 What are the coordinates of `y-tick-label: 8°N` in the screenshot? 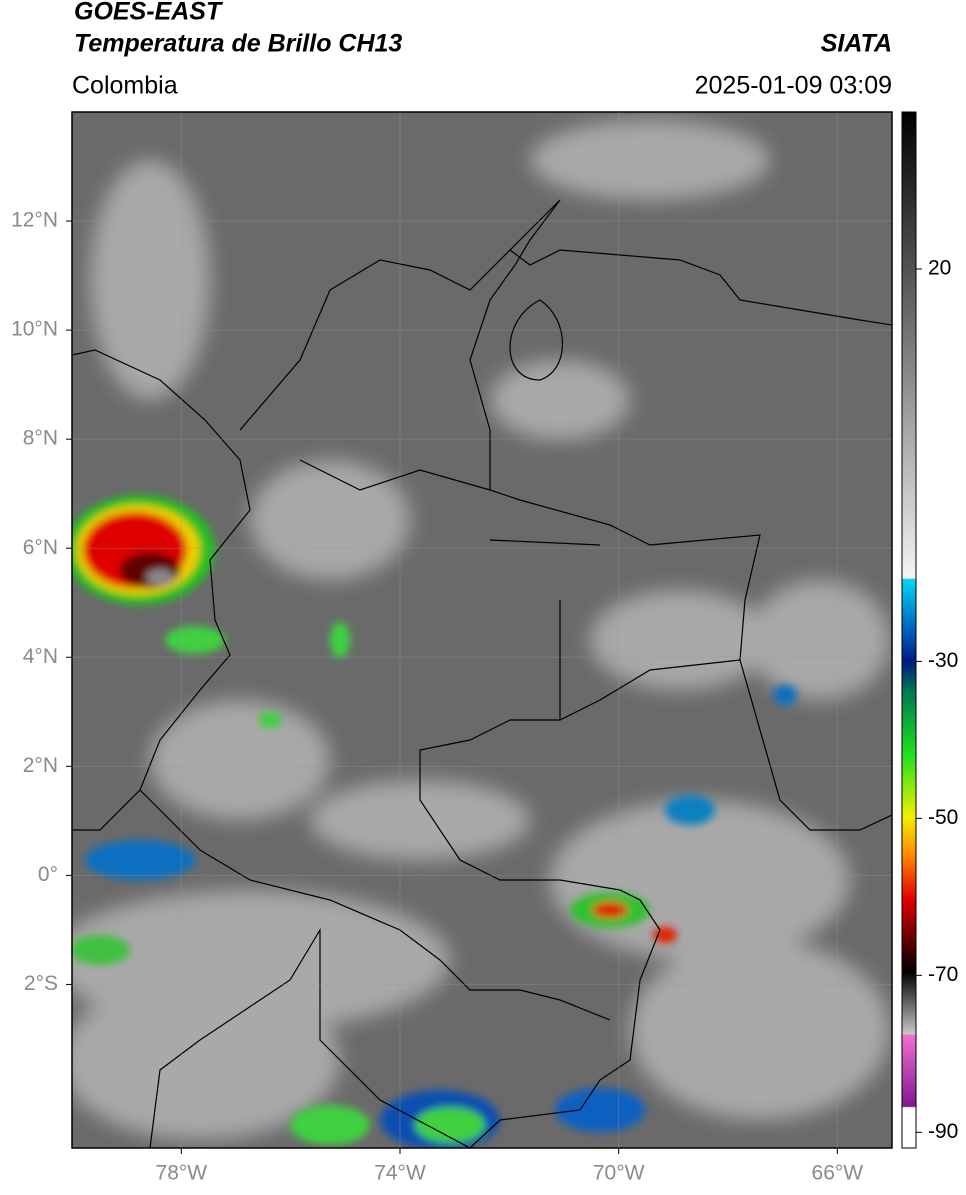 It's located at (40, 438).